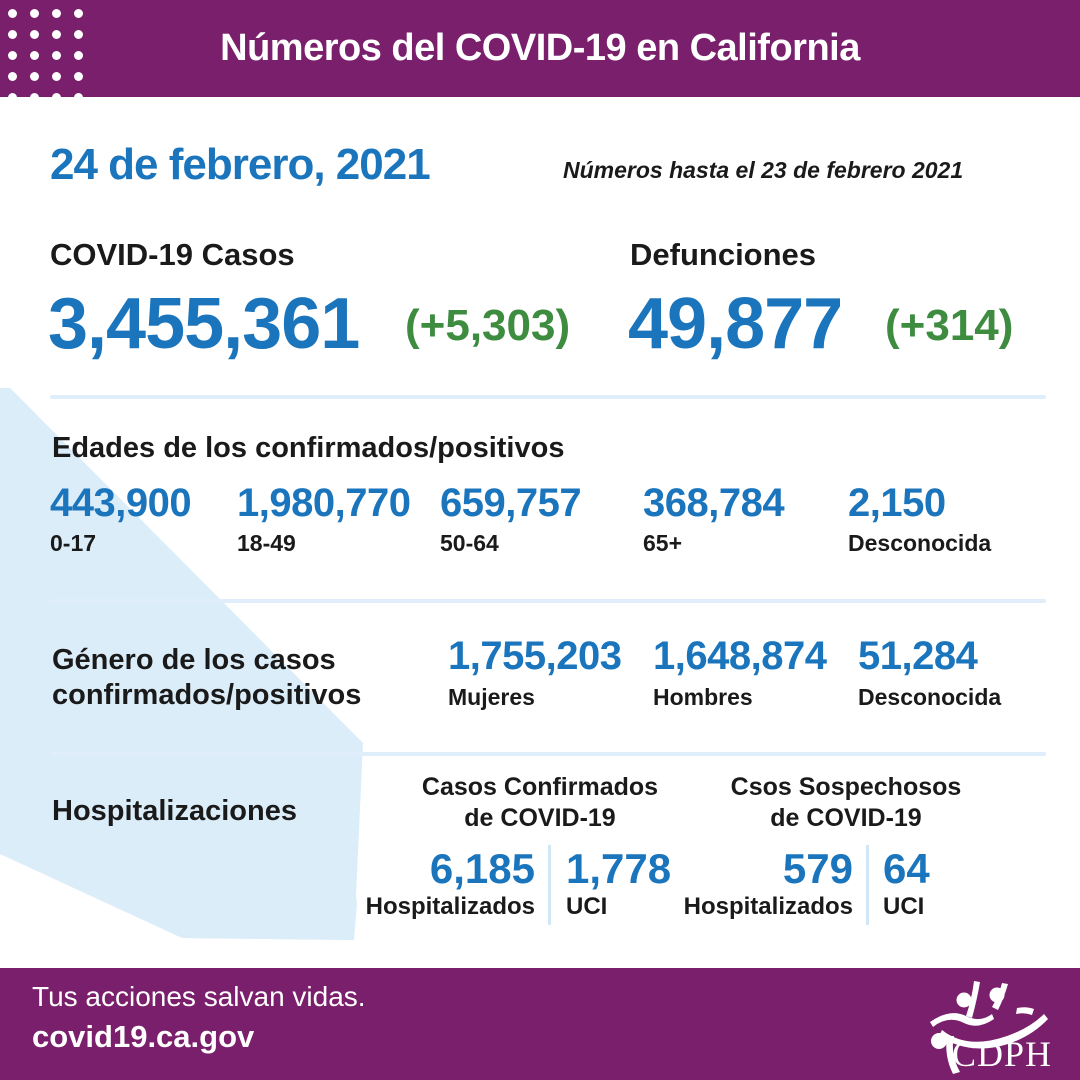 This screenshot has width=1080, height=1080. I want to click on page-title: Números del COVID-19 en California, so click(540, 48).